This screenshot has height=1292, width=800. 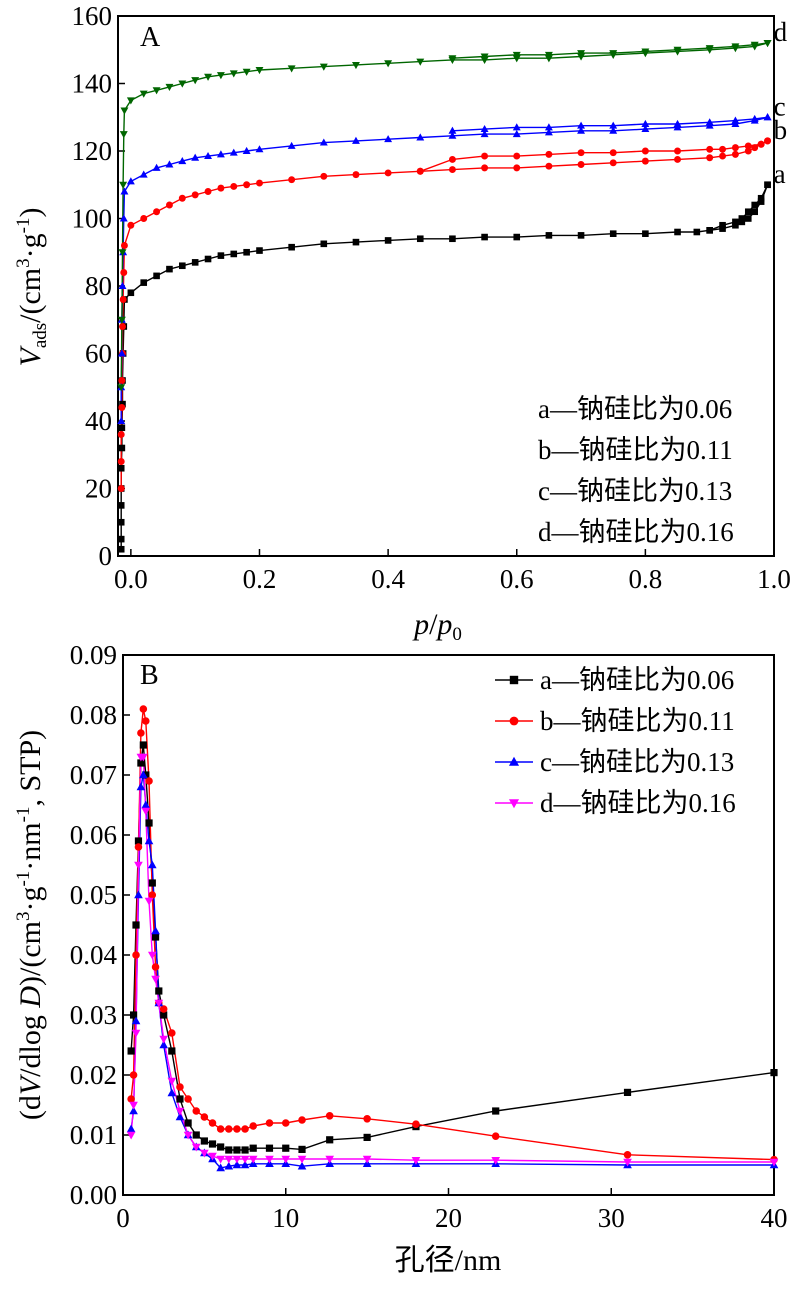 I want to click on b-y-tick-label-1: 0.01, so click(x=93, y=1135).